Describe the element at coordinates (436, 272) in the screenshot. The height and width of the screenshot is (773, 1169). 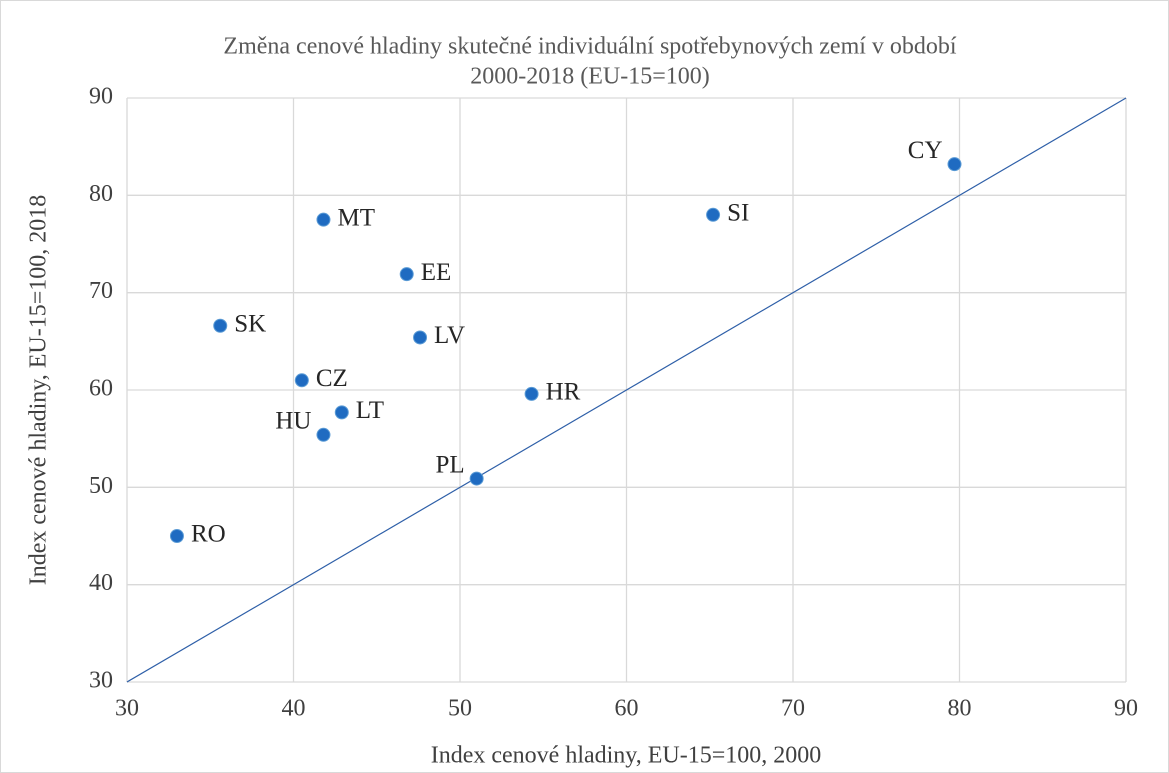
I see `point-label: EE` at that location.